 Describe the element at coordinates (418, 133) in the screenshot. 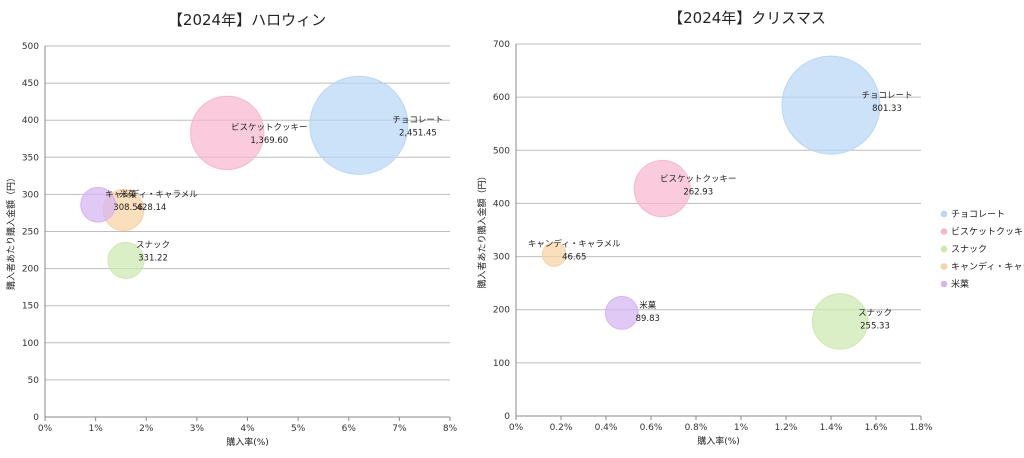

I see `bubble-value-label: 2,451.45` at that location.